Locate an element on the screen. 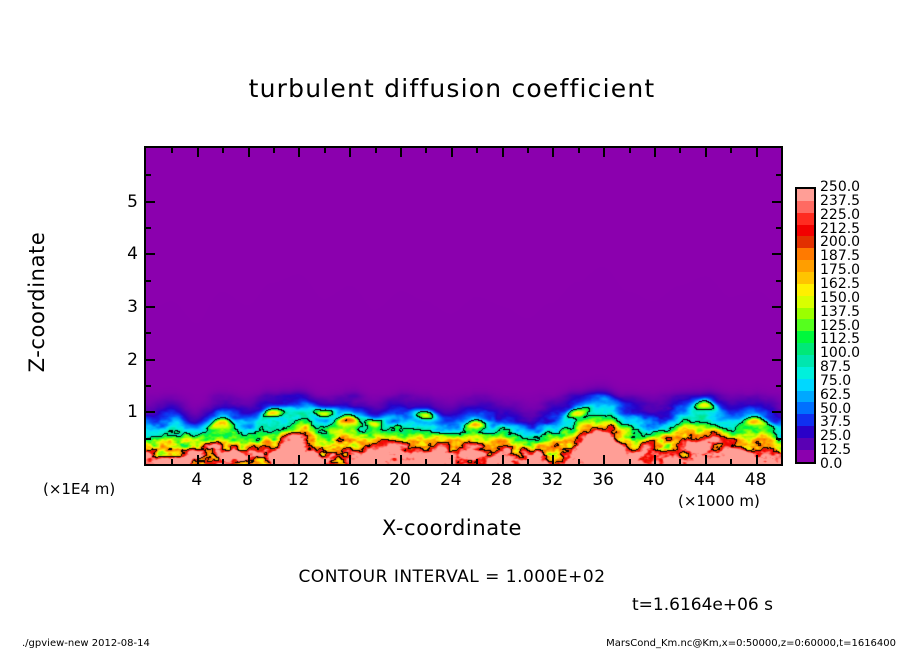 This screenshot has height=654, width=904. y-tick-right-4.5 is located at coordinates (778, 228).